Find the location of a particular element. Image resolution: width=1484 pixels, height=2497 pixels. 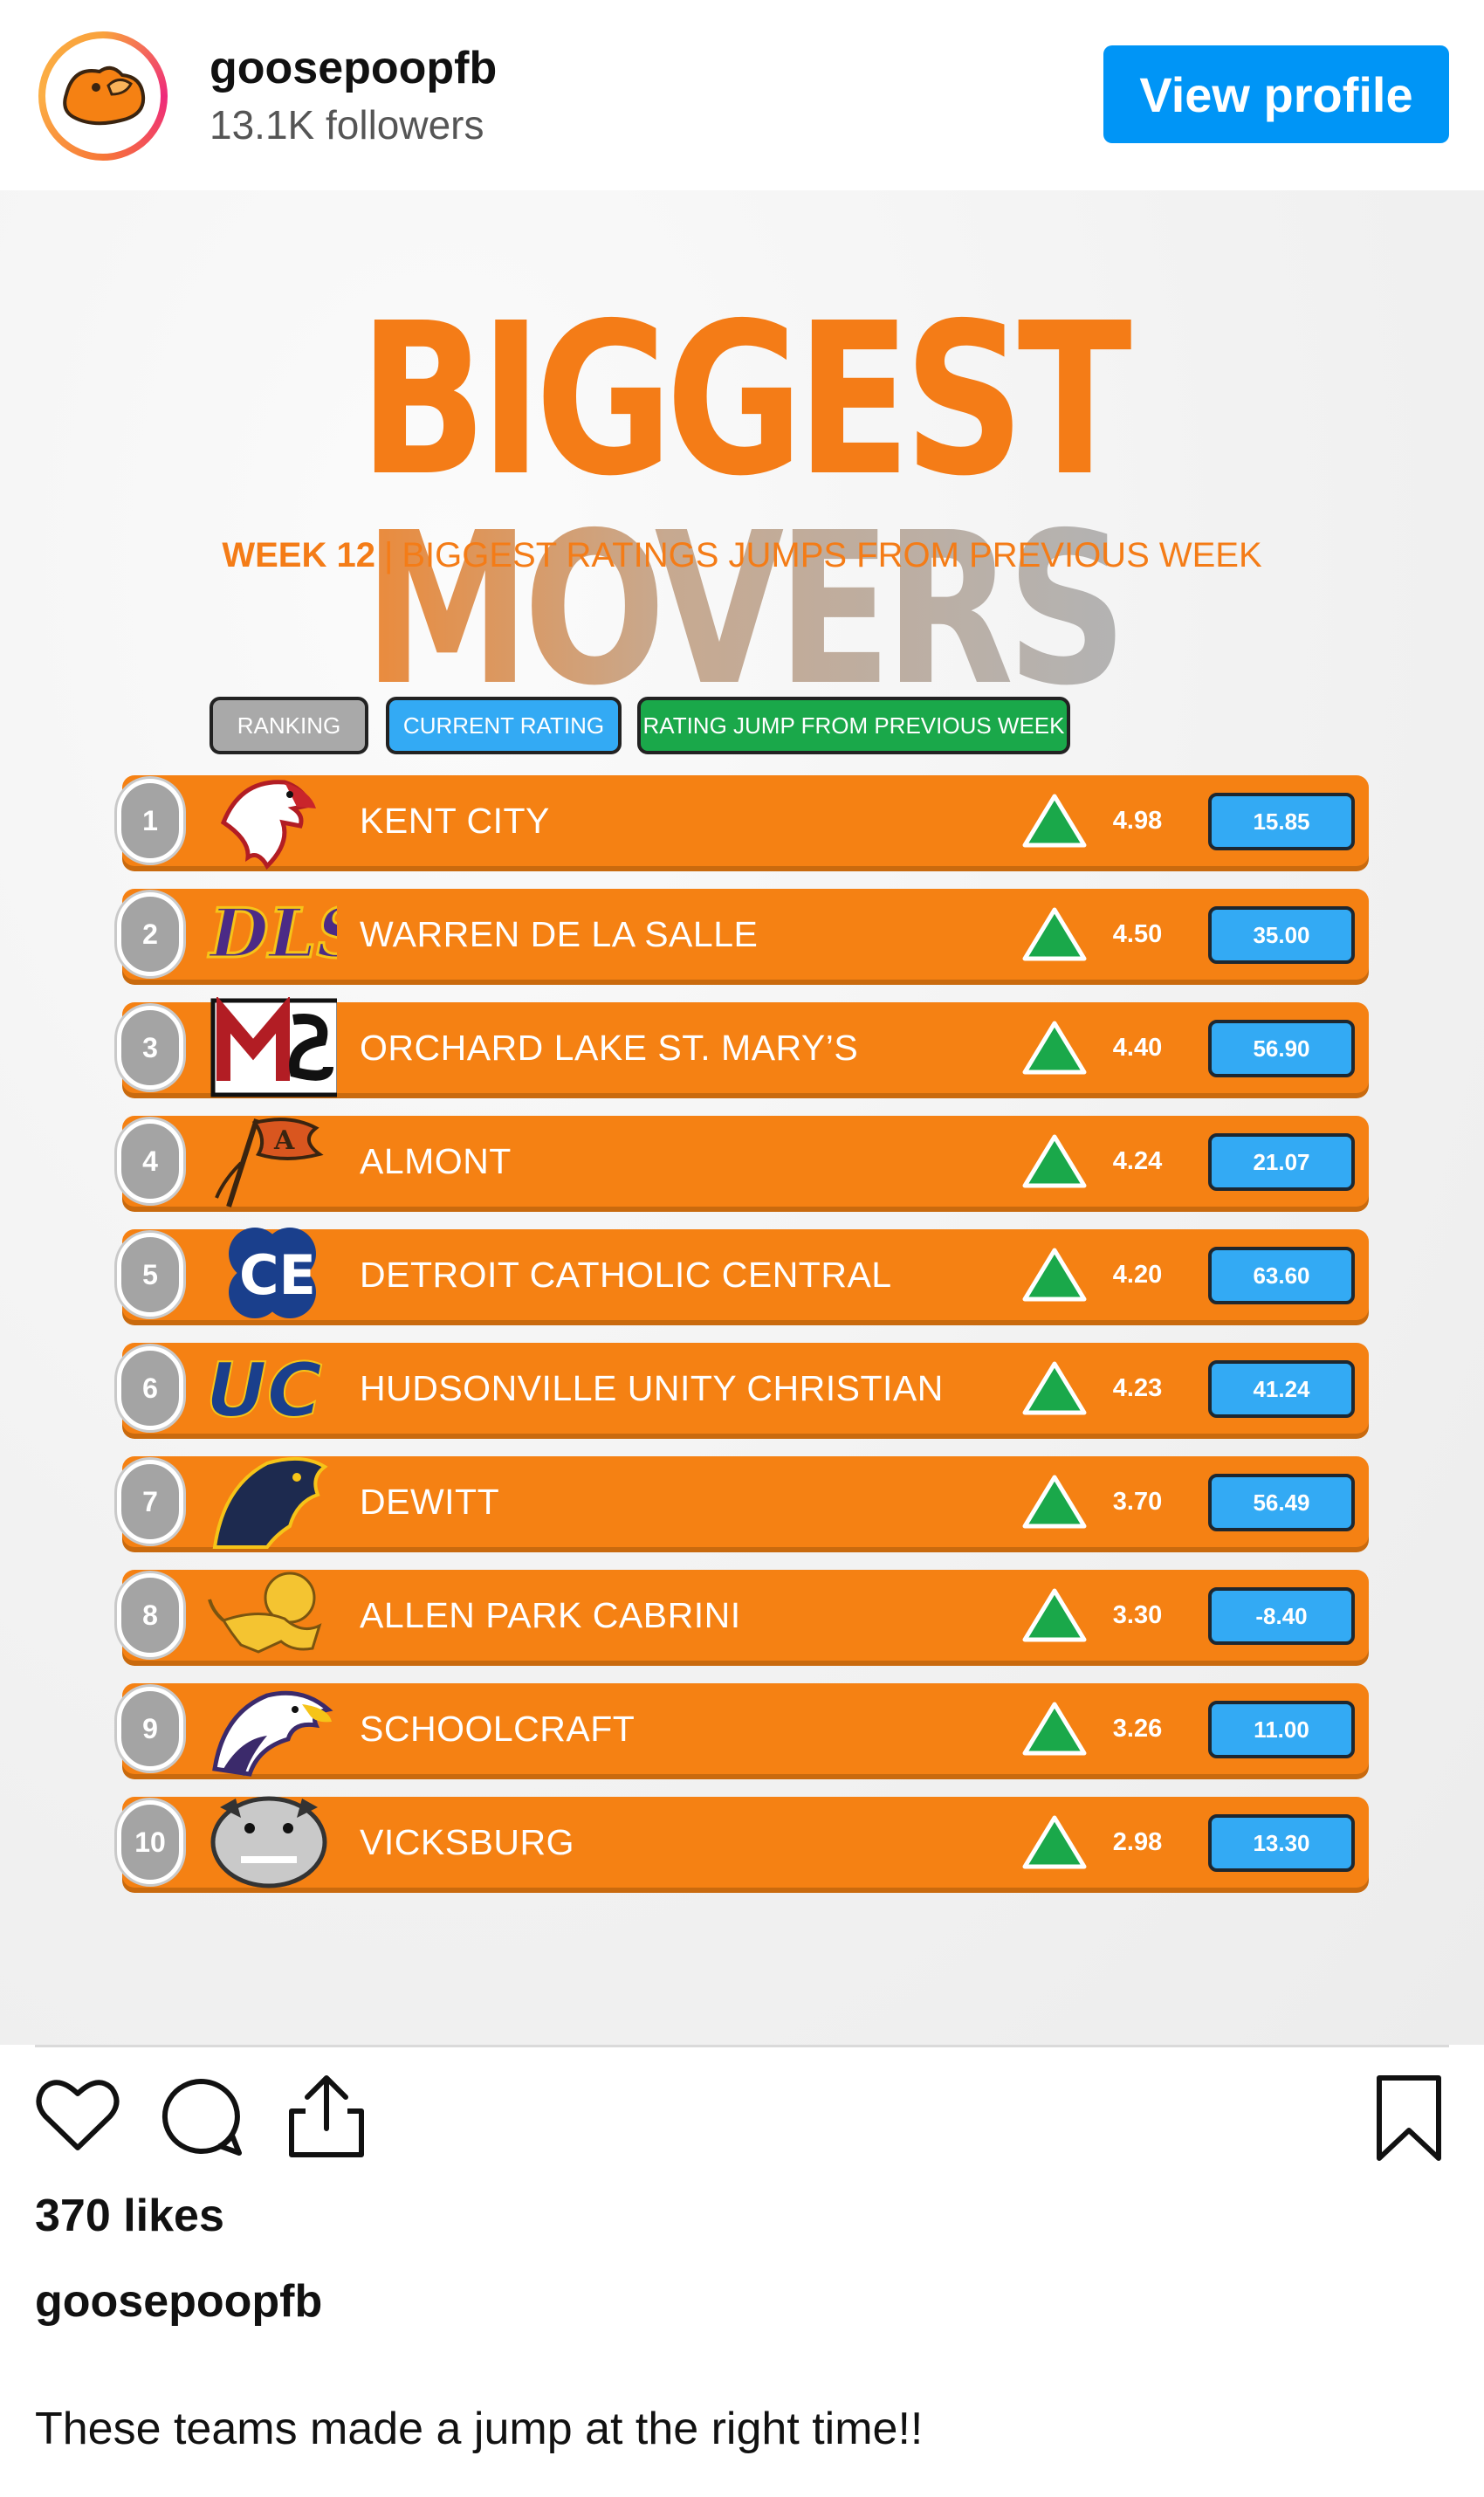

current-rating-badge: 21.07 is located at coordinates (1282, 1162).